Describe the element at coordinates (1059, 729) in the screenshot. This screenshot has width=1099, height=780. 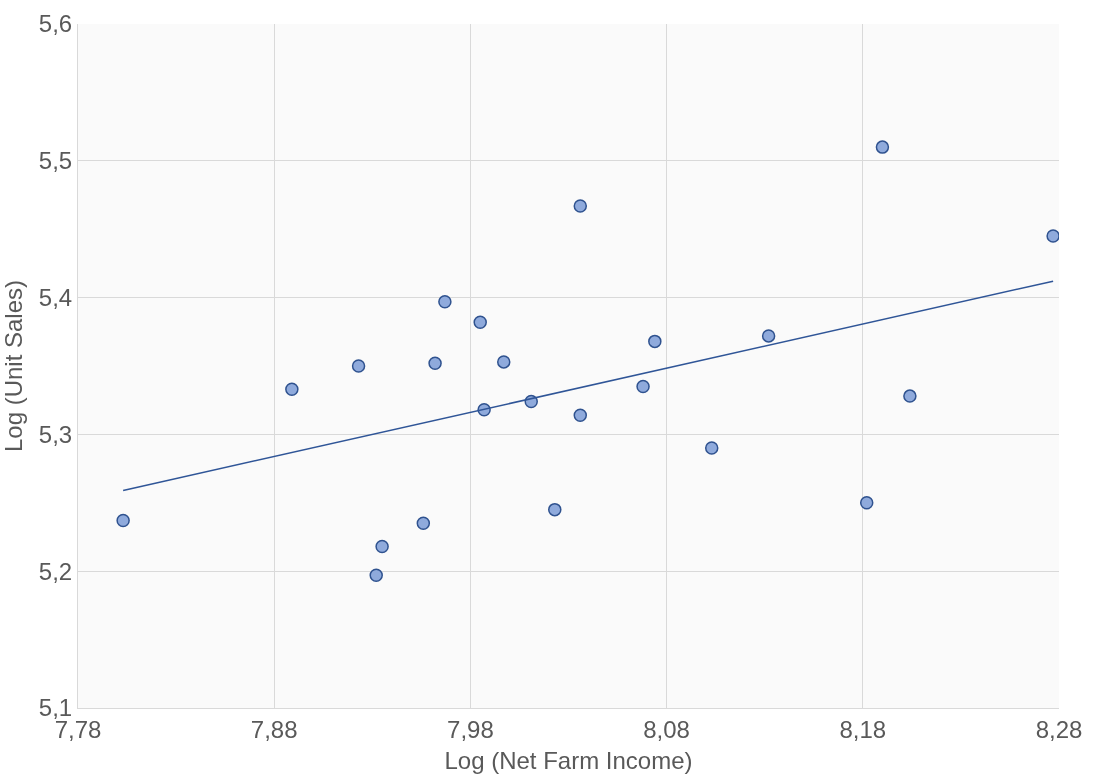
I see `x-tick-label: 8,28` at that location.